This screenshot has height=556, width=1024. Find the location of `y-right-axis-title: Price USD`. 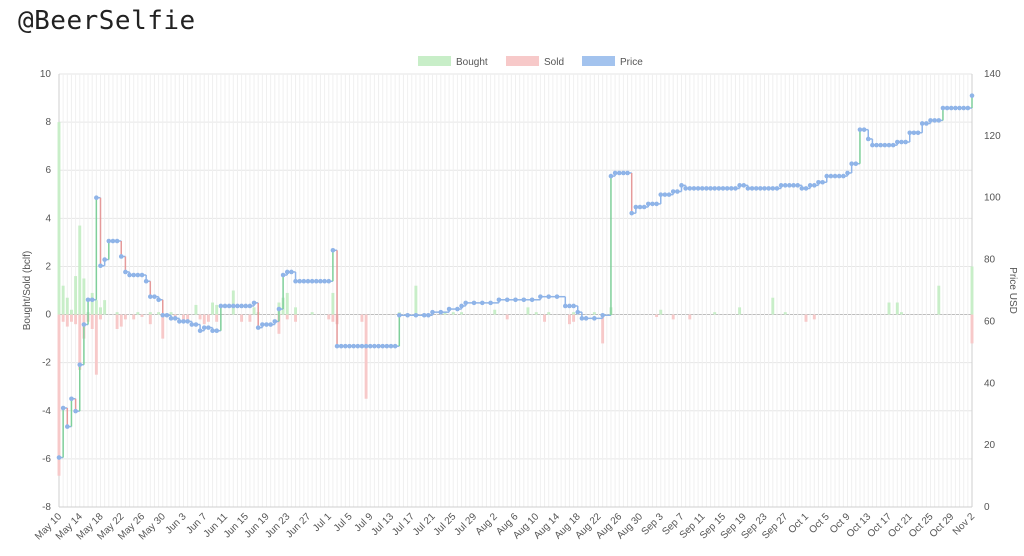

y-right-axis-title: Price USD is located at coordinates (1012, 290).